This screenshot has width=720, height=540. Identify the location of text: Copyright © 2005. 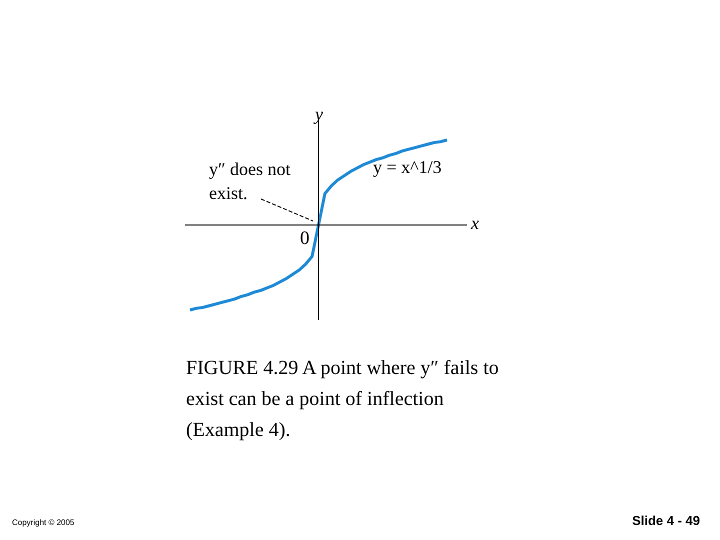
(43, 522).